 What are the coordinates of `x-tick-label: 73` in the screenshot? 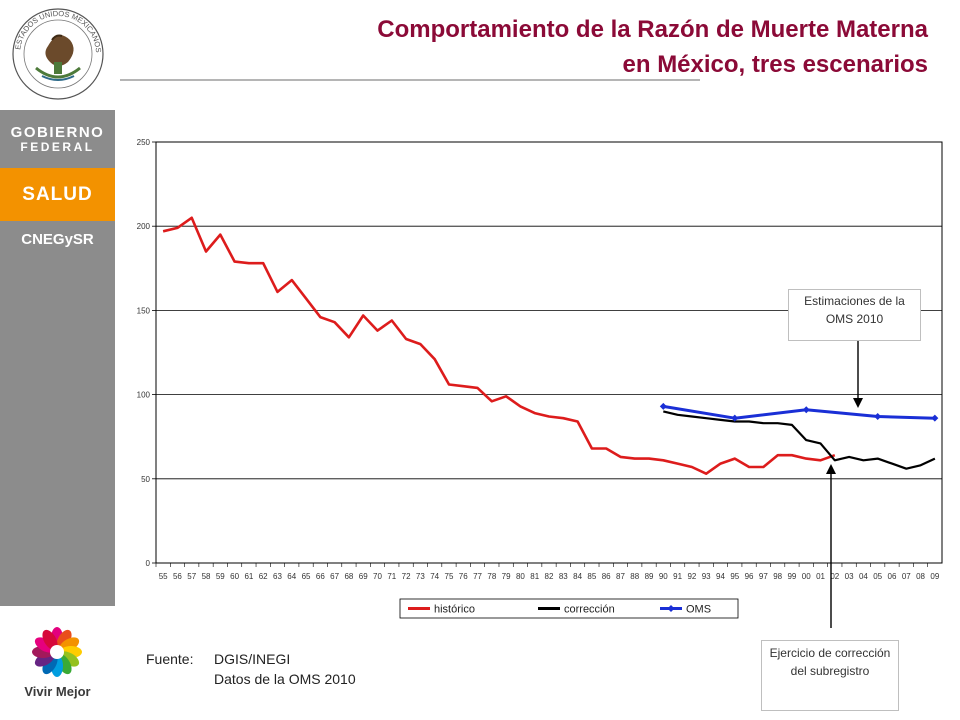 It's located at (420, 576).